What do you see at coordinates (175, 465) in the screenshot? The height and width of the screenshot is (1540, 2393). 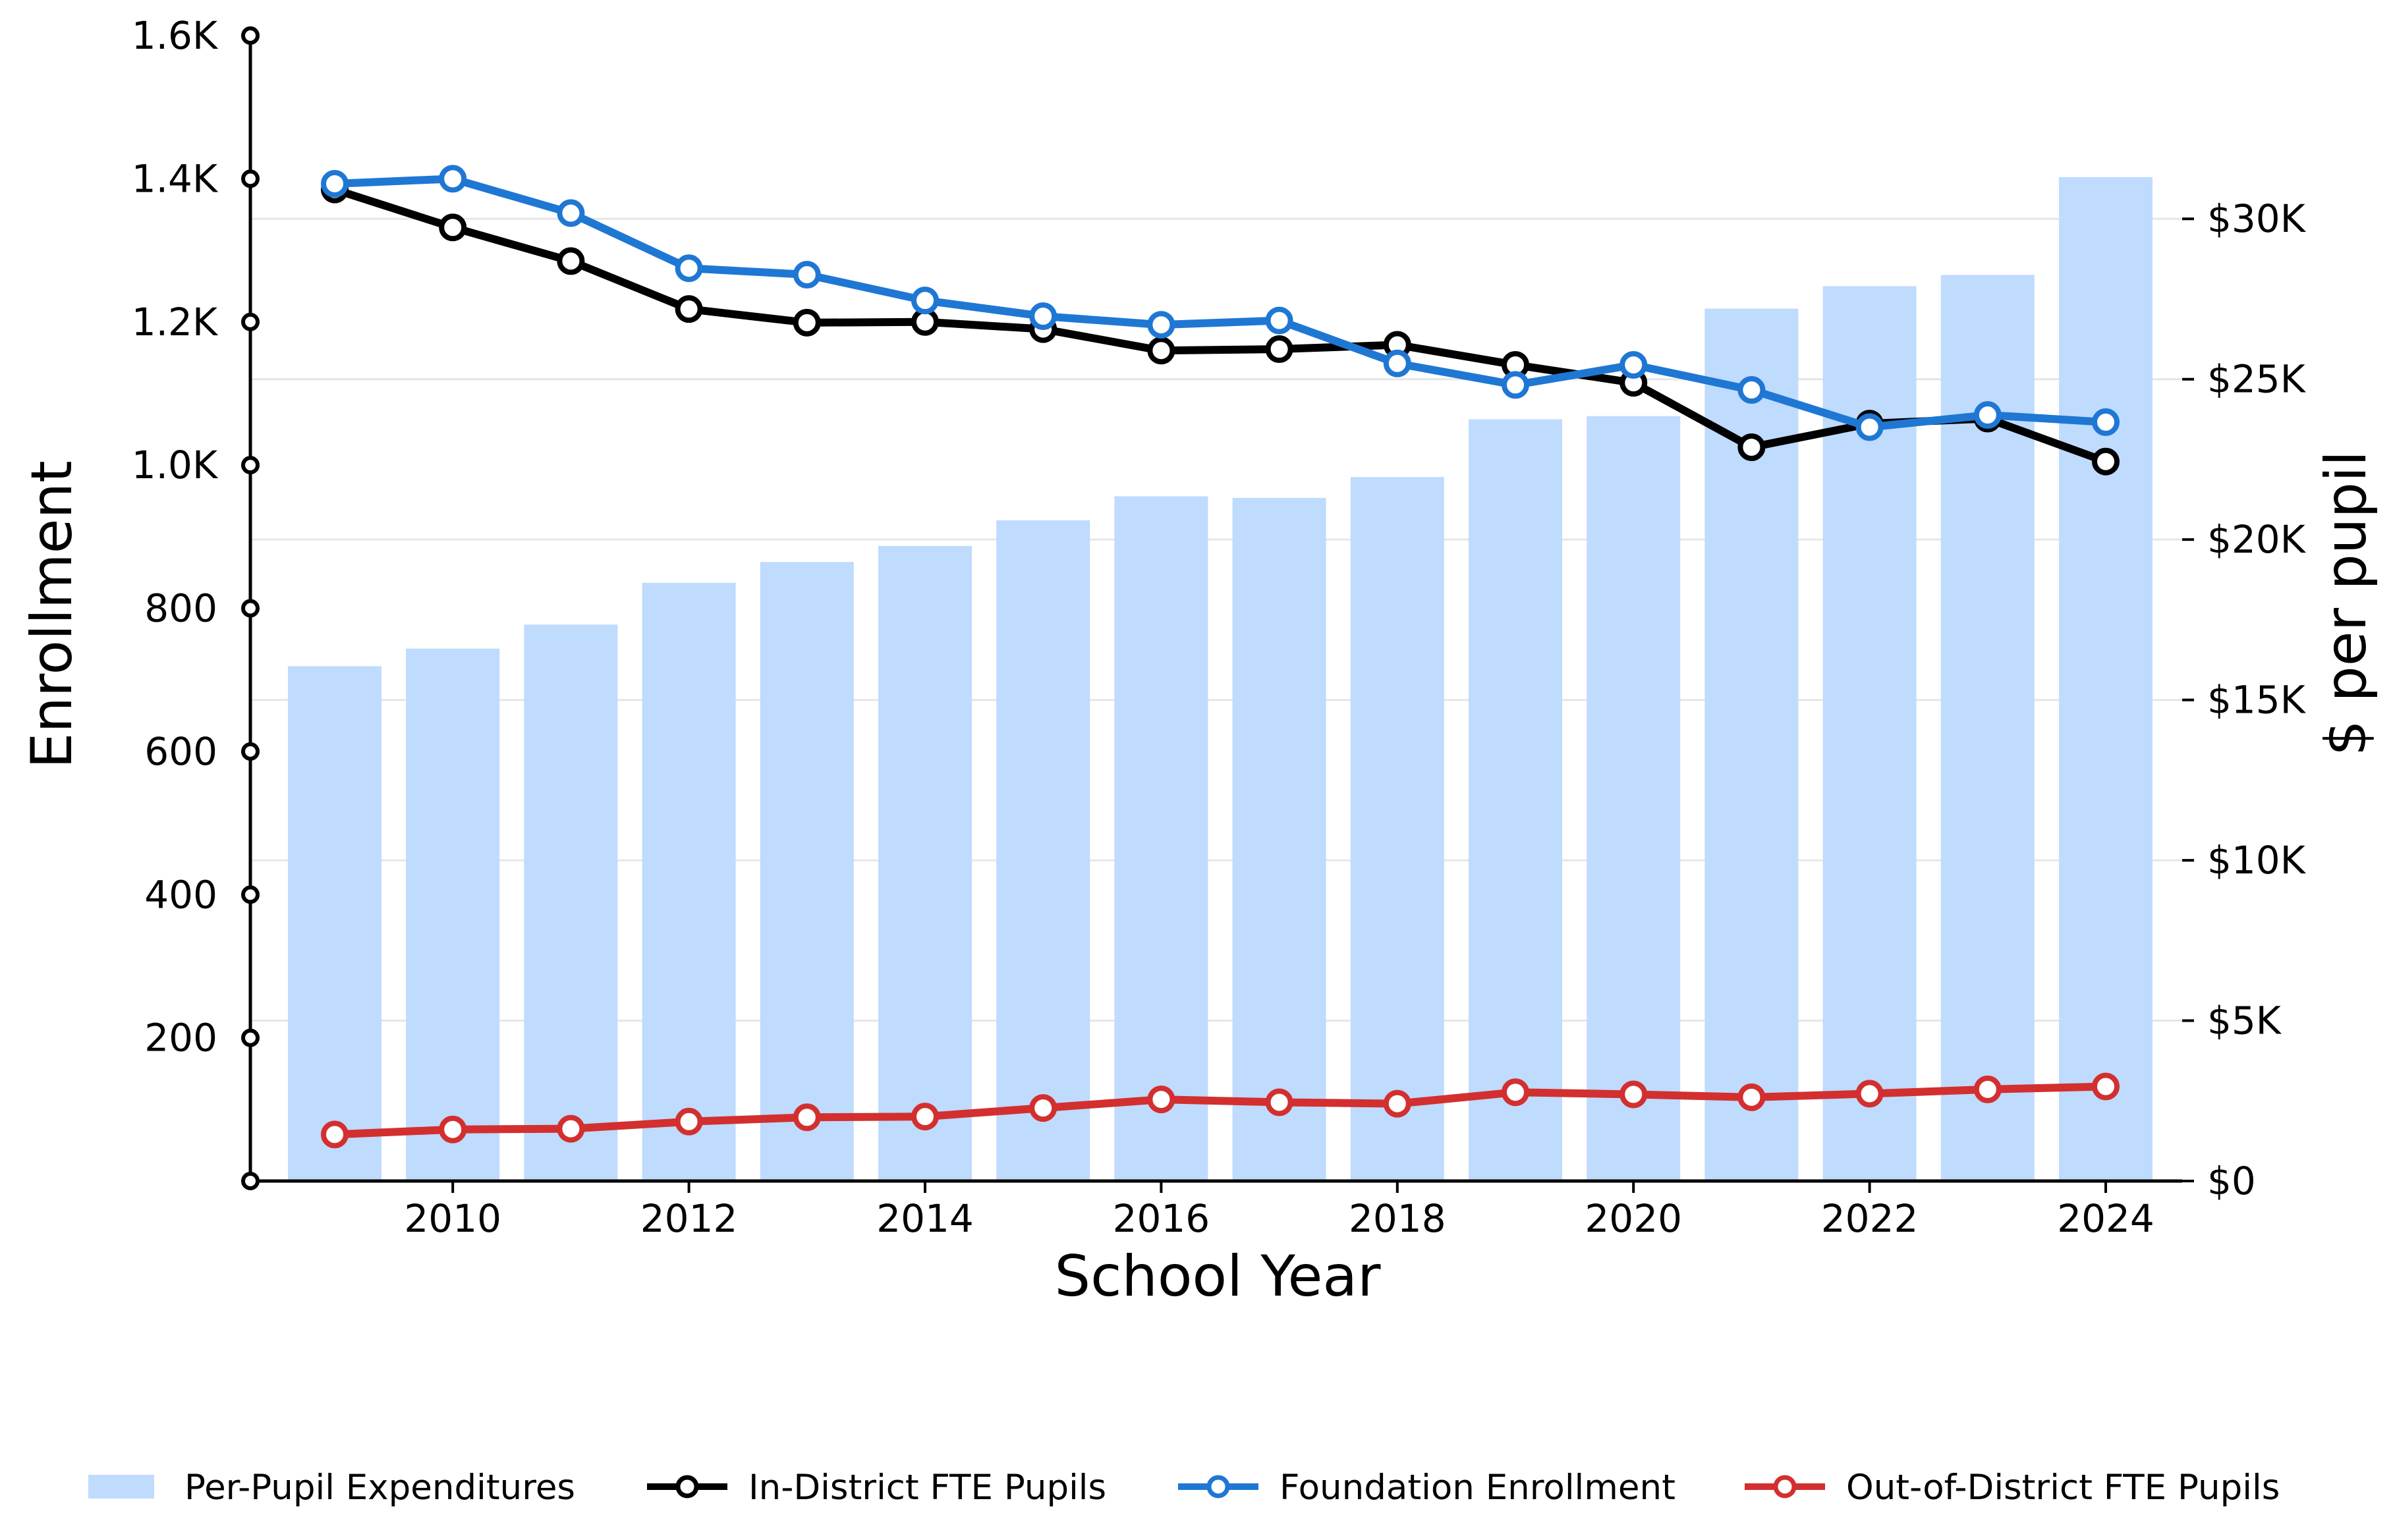 I see `y-left-tick-label: 1.0K` at bounding box center [175, 465].